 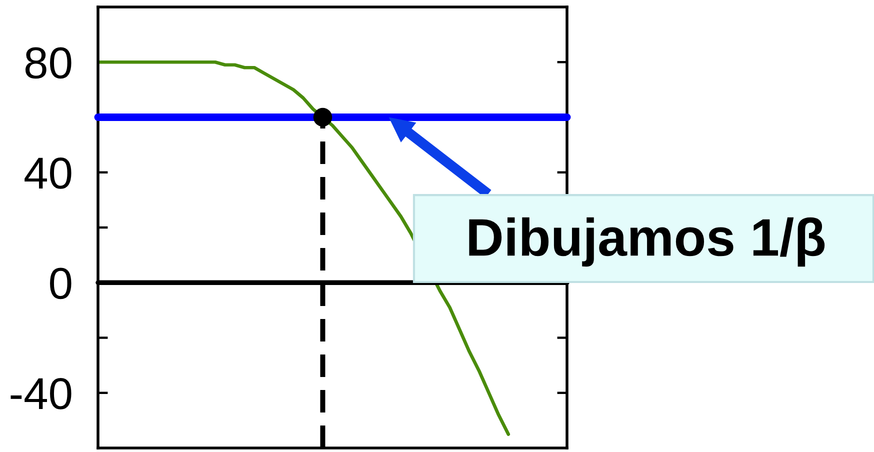 What do you see at coordinates (41, 394) in the screenshot?
I see `y-tick-label: -40` at bounding box center [41, 394].